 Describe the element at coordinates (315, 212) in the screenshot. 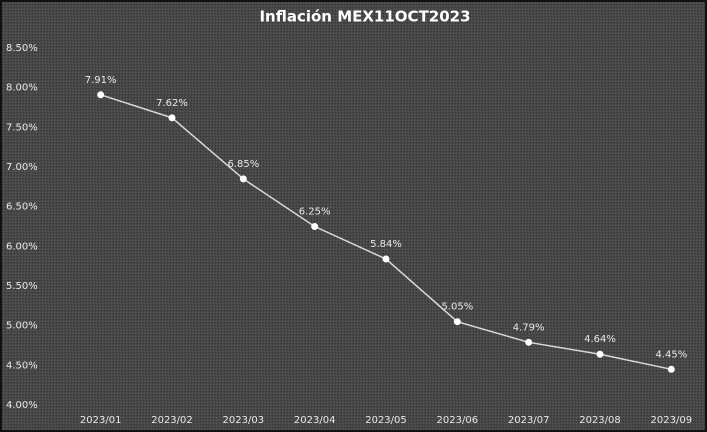

I see `data-label: 6.25%` at that location.